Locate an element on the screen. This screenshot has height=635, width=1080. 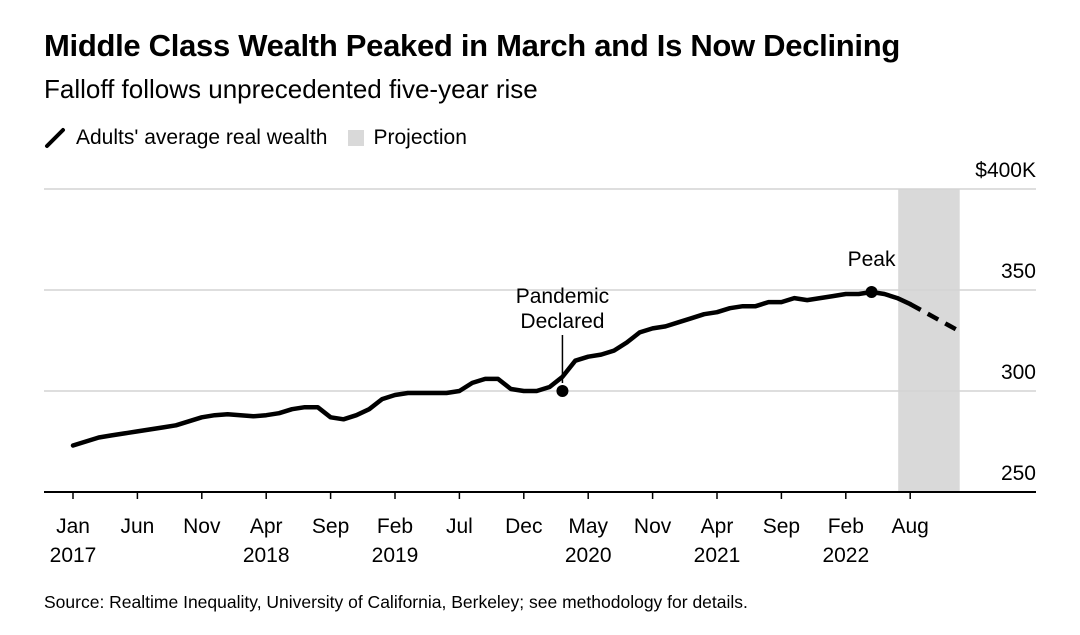
x-tick-year-label: 2018 is located at coordinates (266, 555).